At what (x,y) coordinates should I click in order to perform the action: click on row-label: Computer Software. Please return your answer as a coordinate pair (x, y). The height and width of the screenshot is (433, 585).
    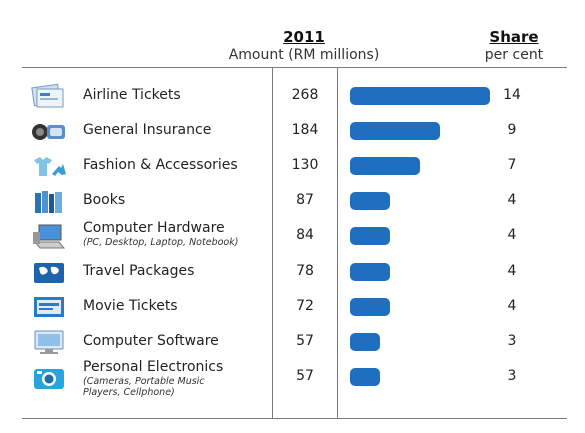
    Looking at the image, I should click on (178, 341).